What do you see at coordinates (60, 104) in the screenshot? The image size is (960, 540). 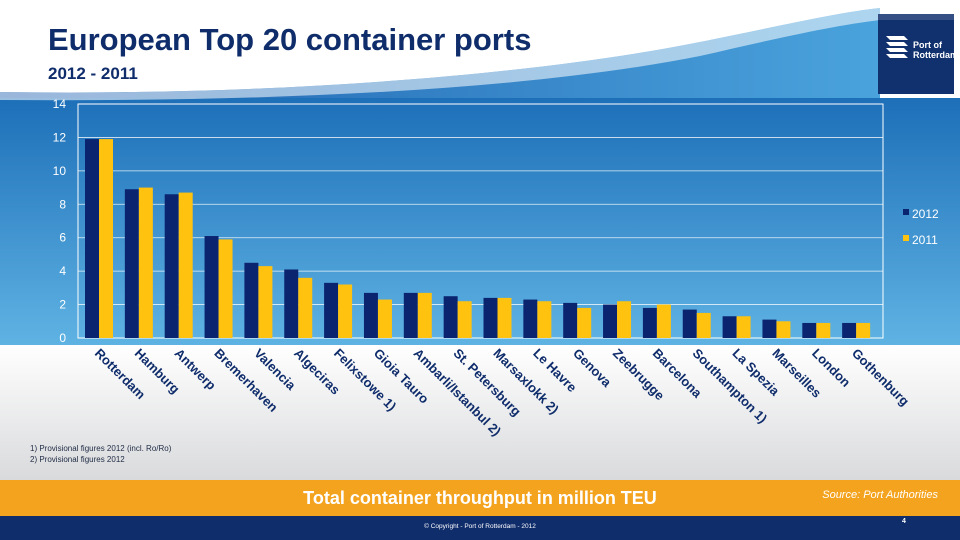 I see `y-tick-label: 14` at bounding box center [60, 104].